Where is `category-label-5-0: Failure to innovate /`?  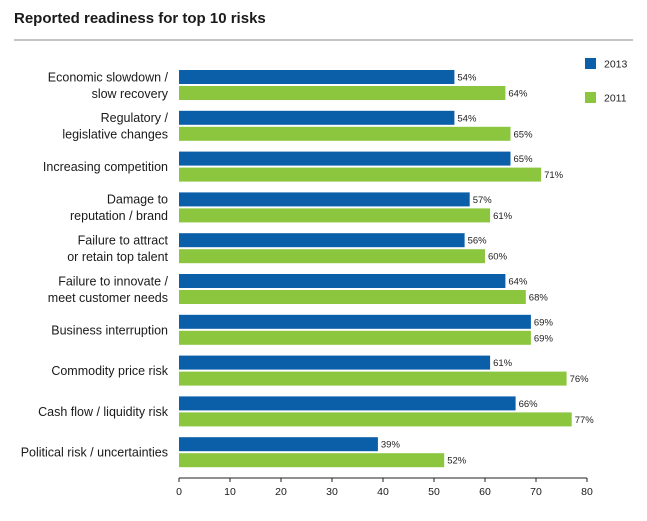
category-label-5-0: Failure to innovate / is located at coordinates (113, 281).